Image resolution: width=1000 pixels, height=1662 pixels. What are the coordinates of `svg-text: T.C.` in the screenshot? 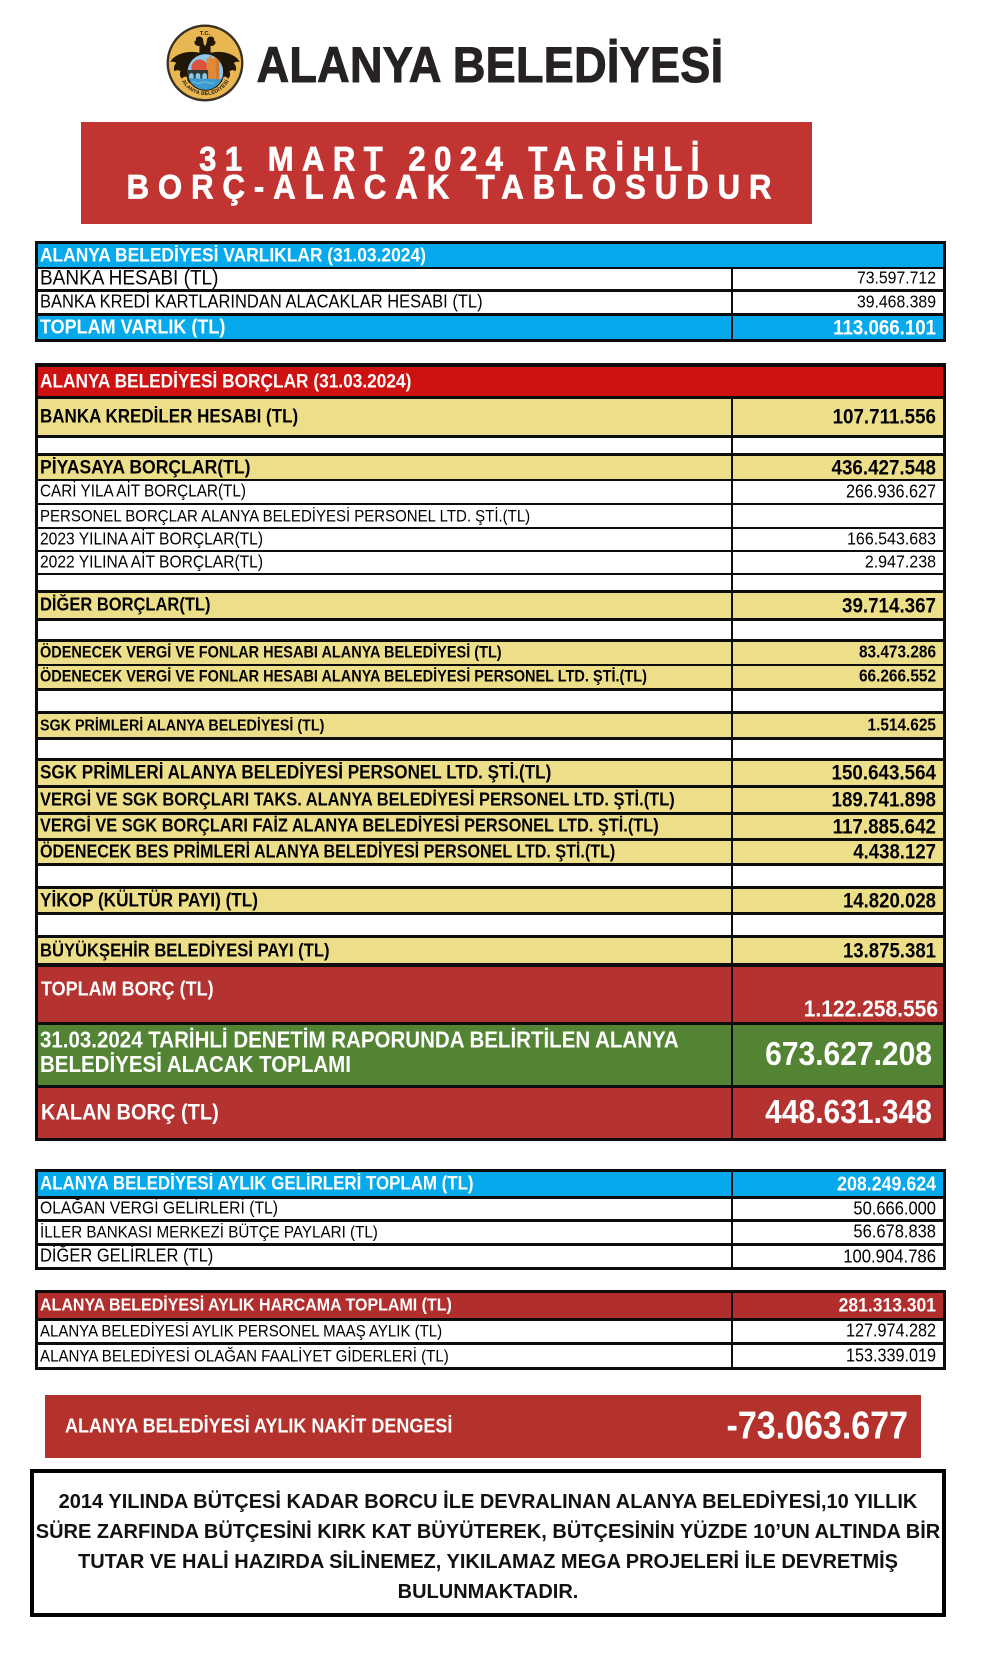 It's located at (205, 34).